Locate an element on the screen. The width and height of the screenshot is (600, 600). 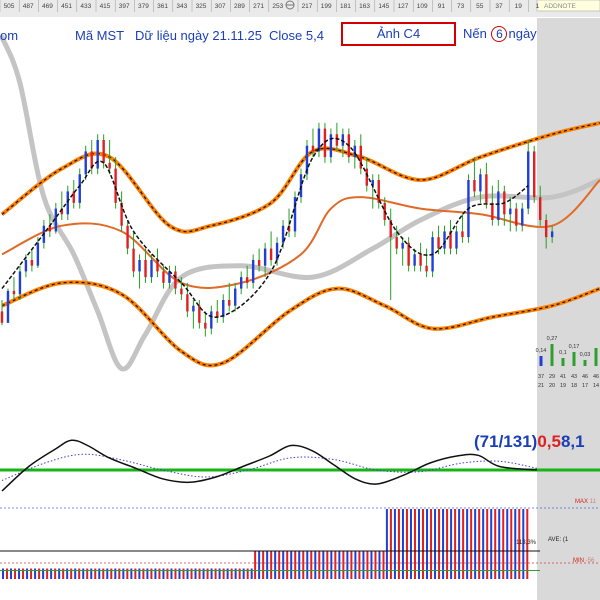
addnote-bar is located at coordinates (568, 6).